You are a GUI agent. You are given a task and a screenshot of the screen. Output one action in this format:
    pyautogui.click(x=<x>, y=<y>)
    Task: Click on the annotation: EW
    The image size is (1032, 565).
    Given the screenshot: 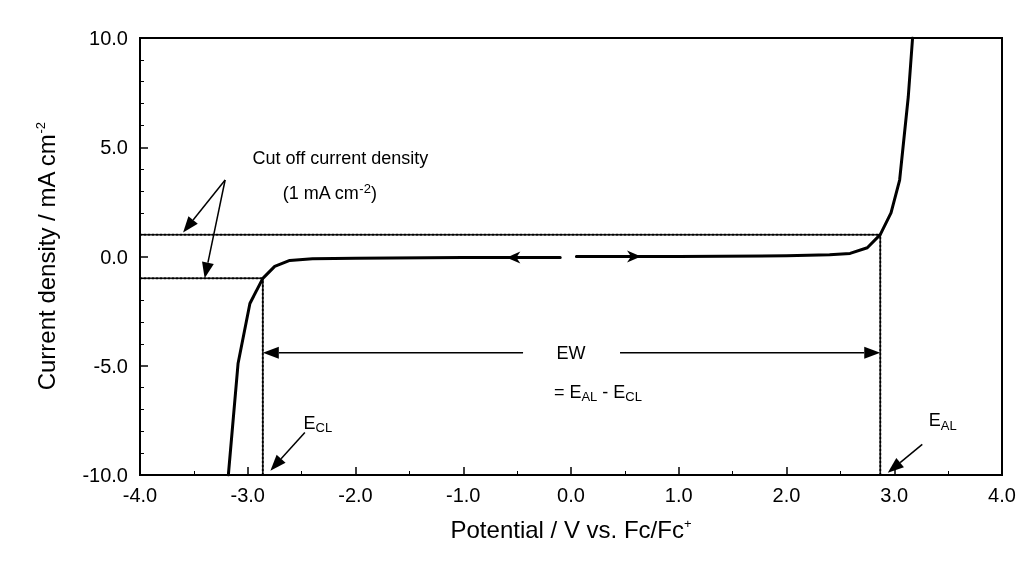 What is the action you would take?
    pyautogui.click(x=571, y=352)
    